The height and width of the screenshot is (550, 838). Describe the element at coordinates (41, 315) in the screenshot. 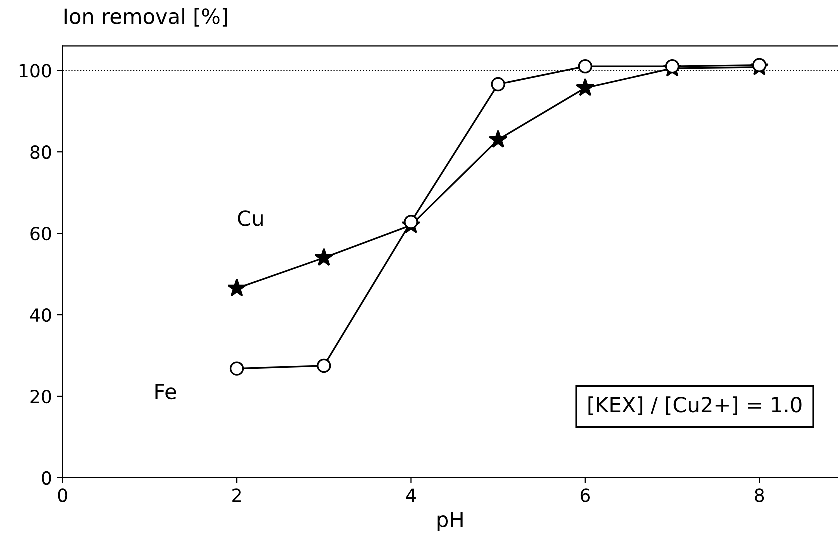

I see `y-tick-label: 40` at that location.